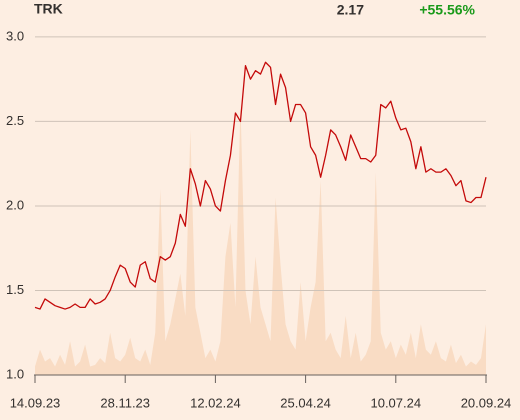 The image size is (520, 420). Describe the element at coordinates (35, 402) in the screenshot. I see `x-tick-label: 14.09.23` at that location.